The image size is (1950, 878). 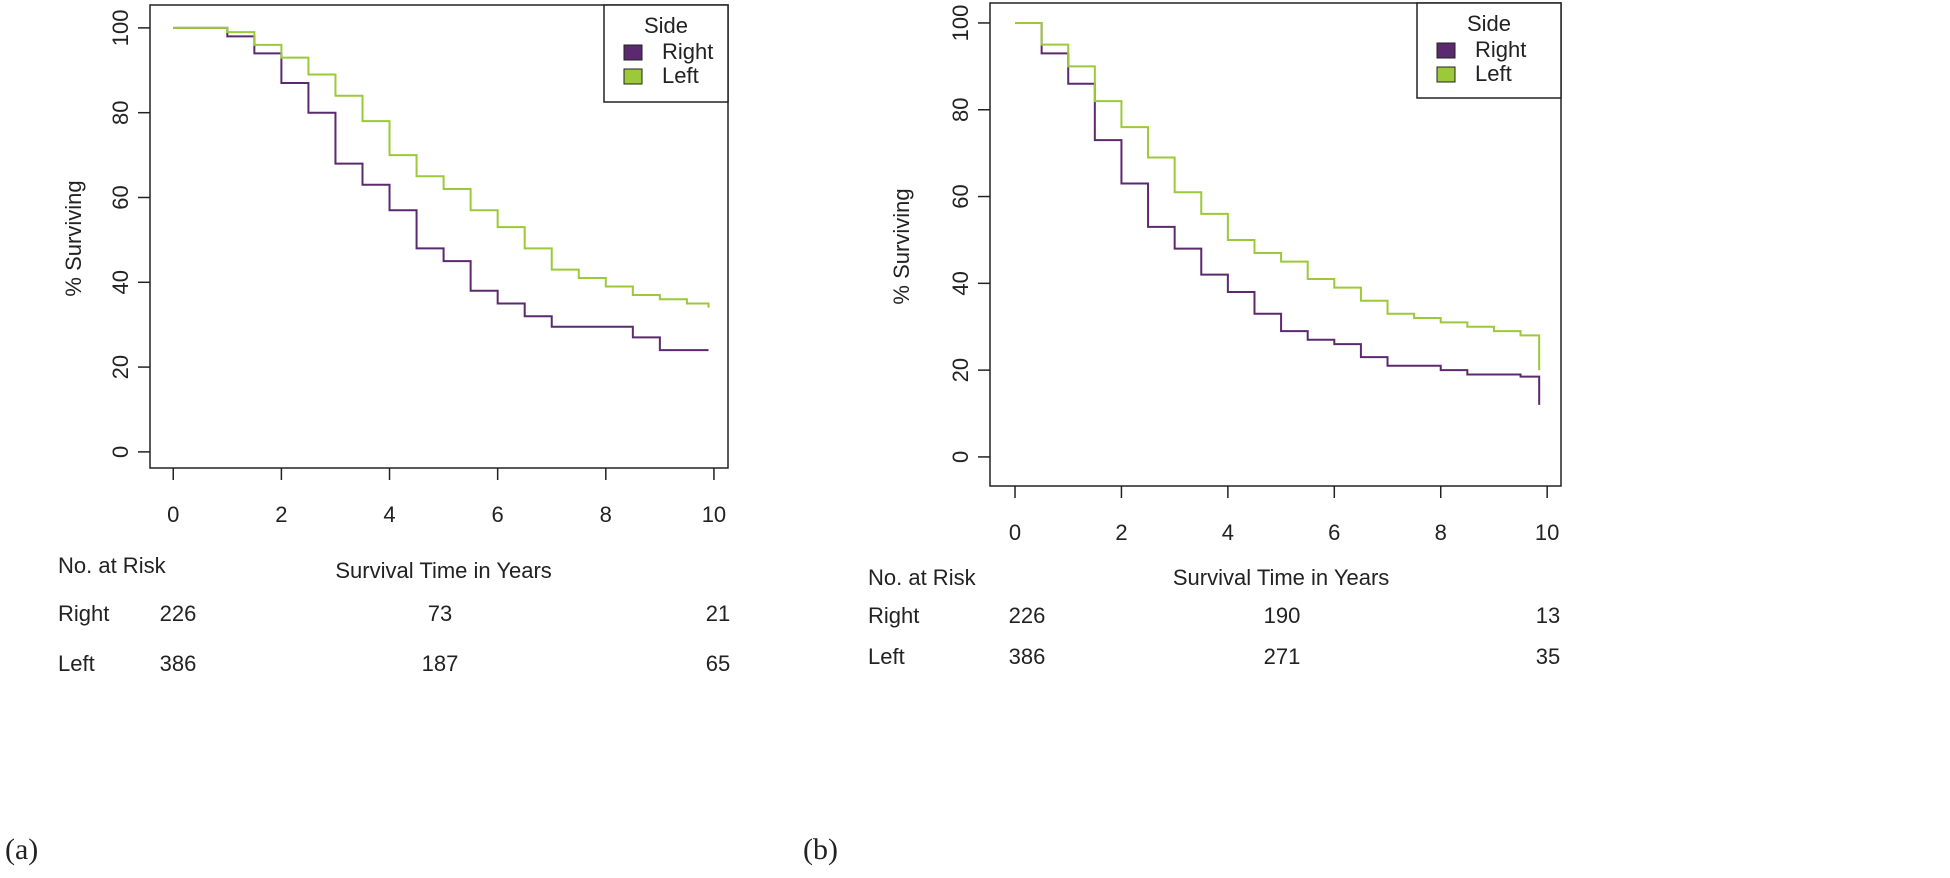 What do you see at coordinates (440, 663) in the screenshot?
I see `risk-count: 187` at bounding box center [440, 663].